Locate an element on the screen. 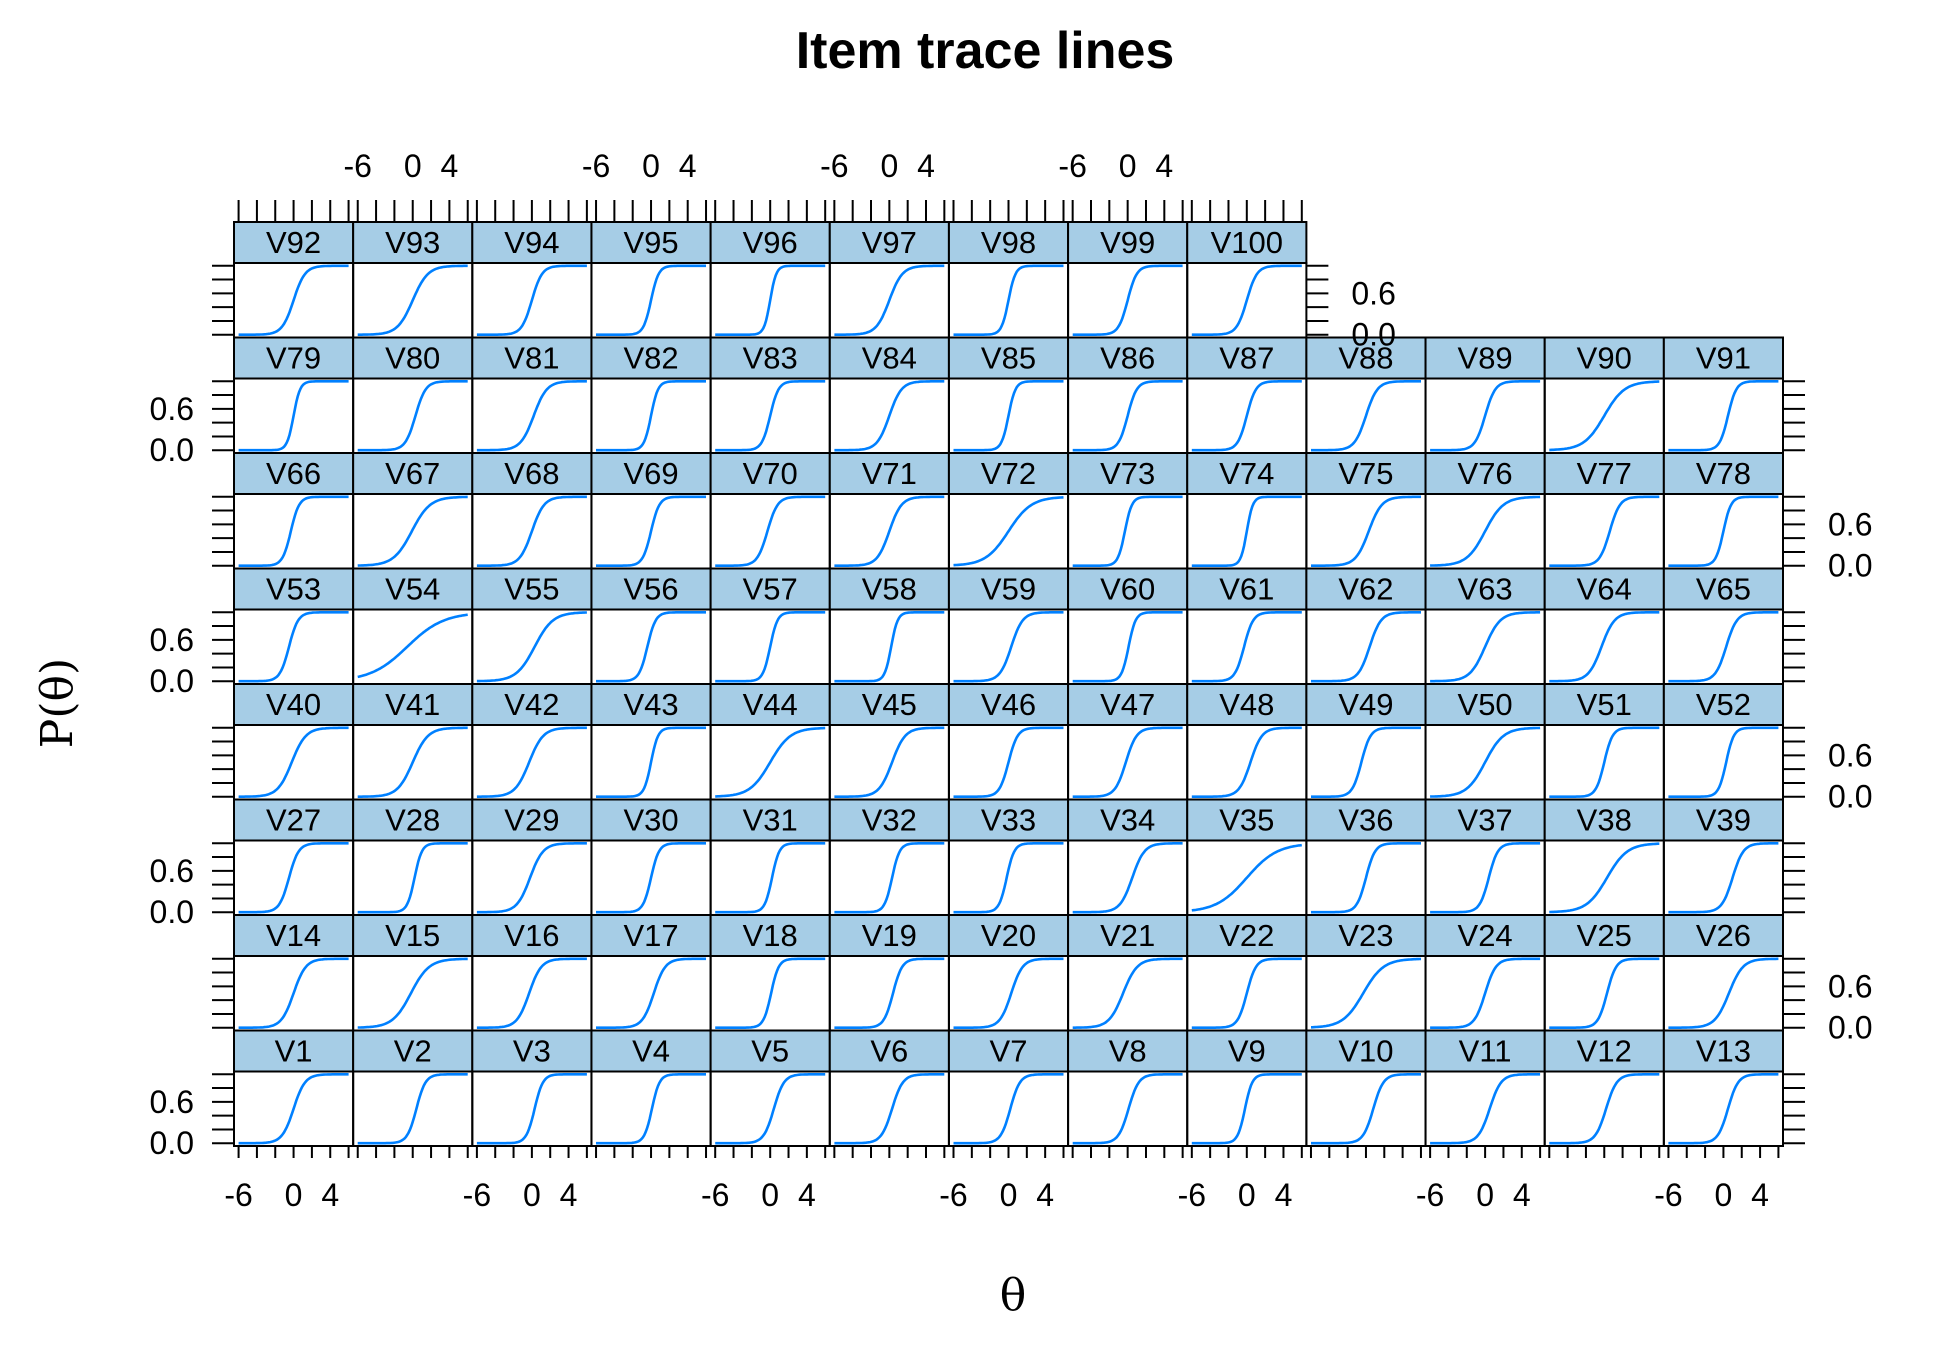 Image resolution: width=1950 pixels, height=1350 pixels. strip-label: V34 is located at coordinates (1127, 820).